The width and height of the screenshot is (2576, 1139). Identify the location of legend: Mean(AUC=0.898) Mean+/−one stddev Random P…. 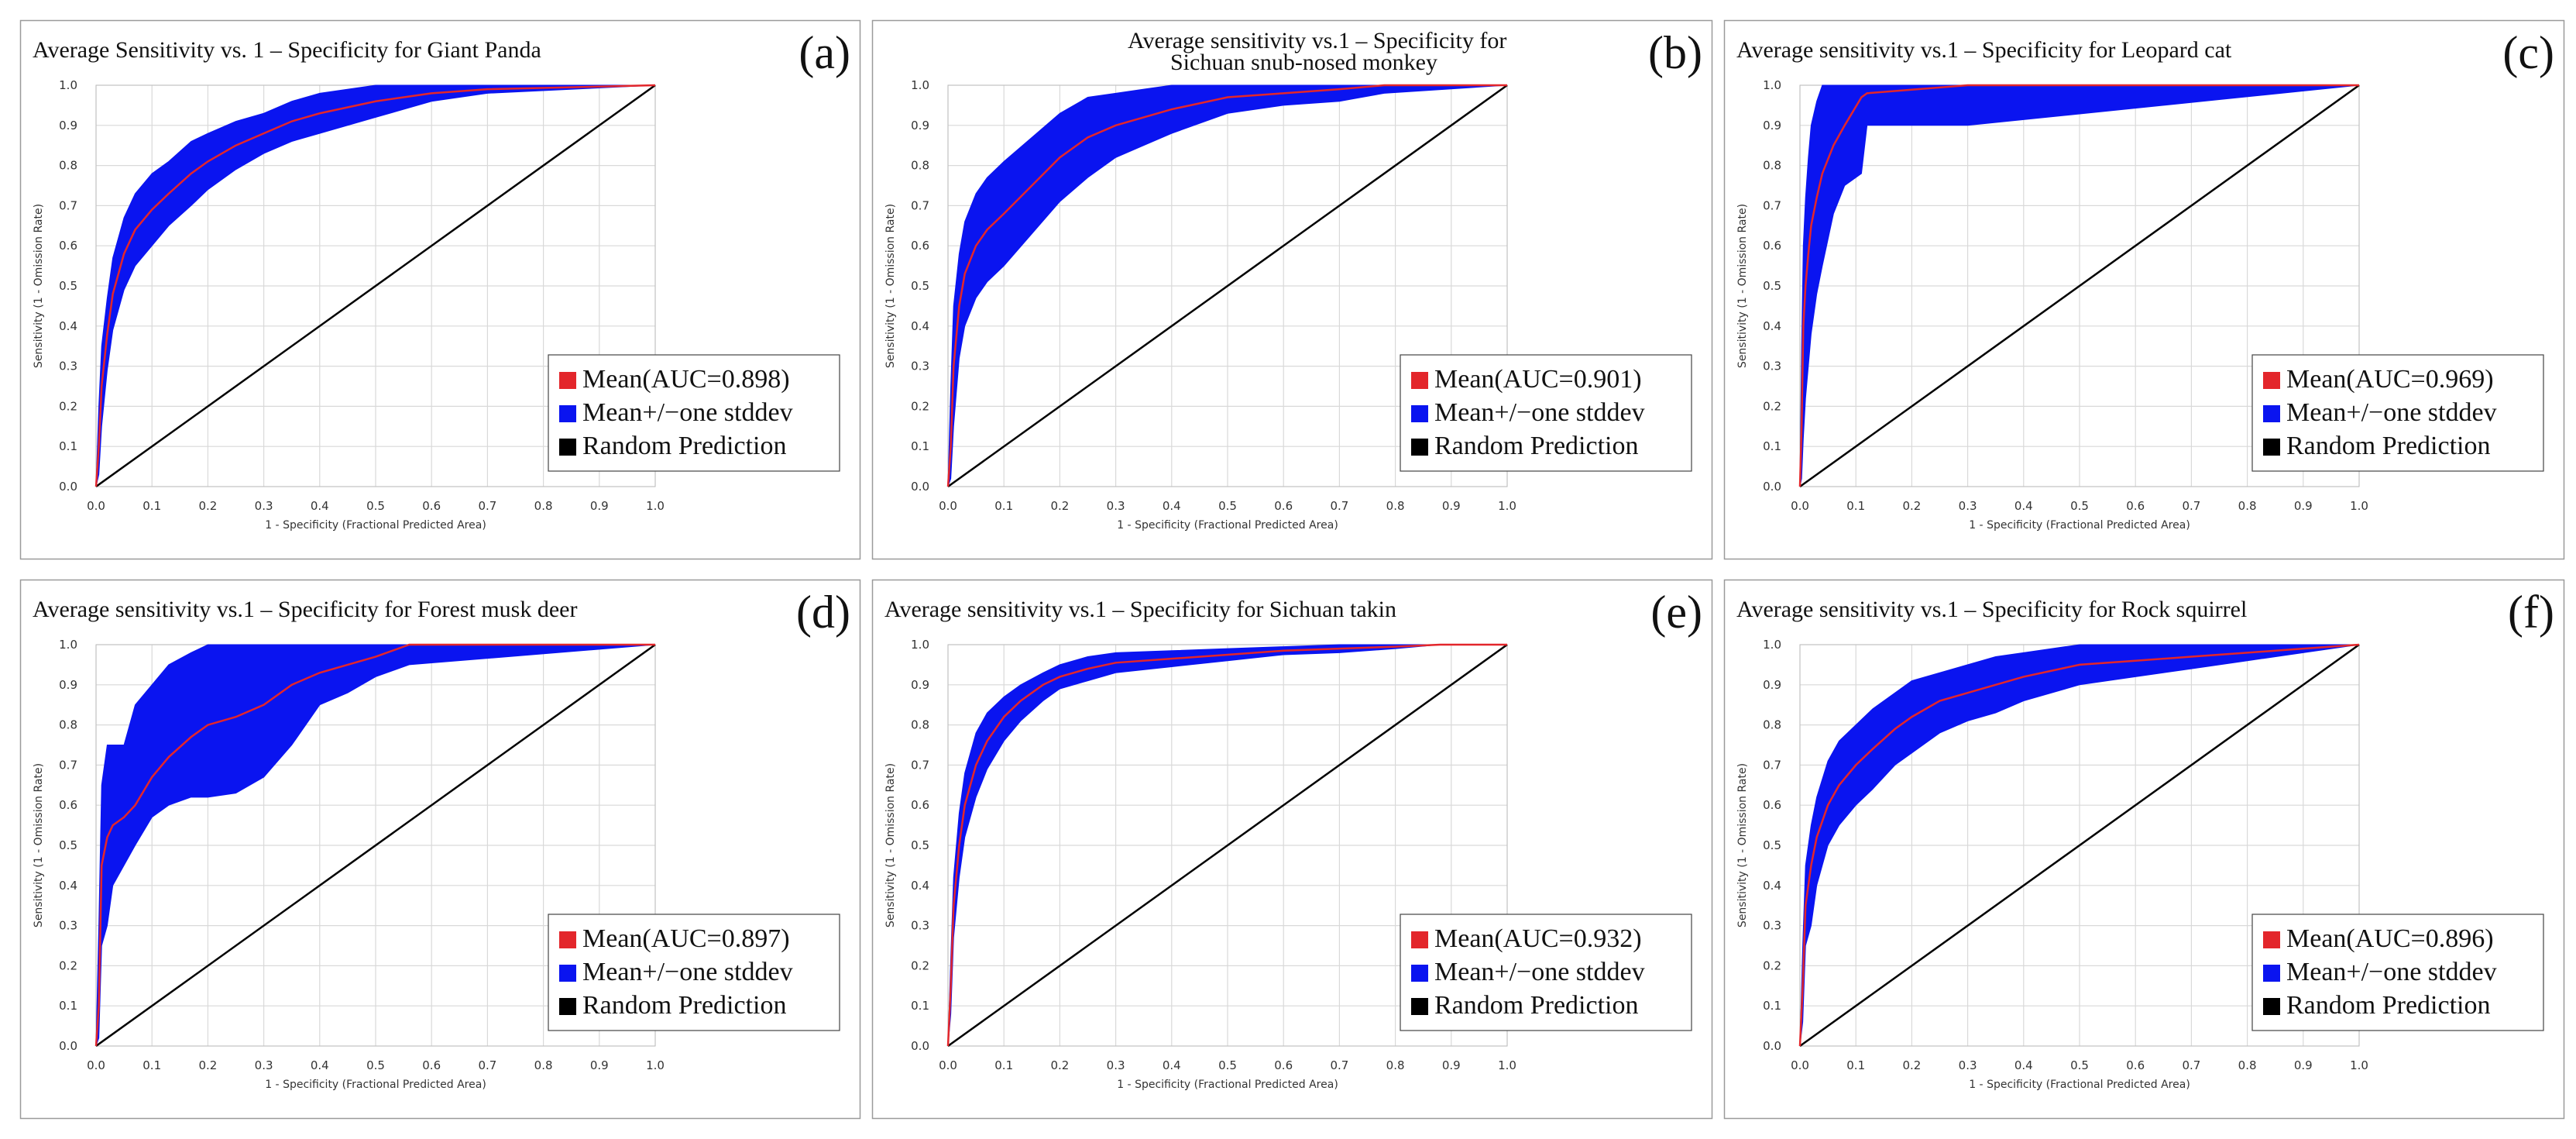
(694, 413).